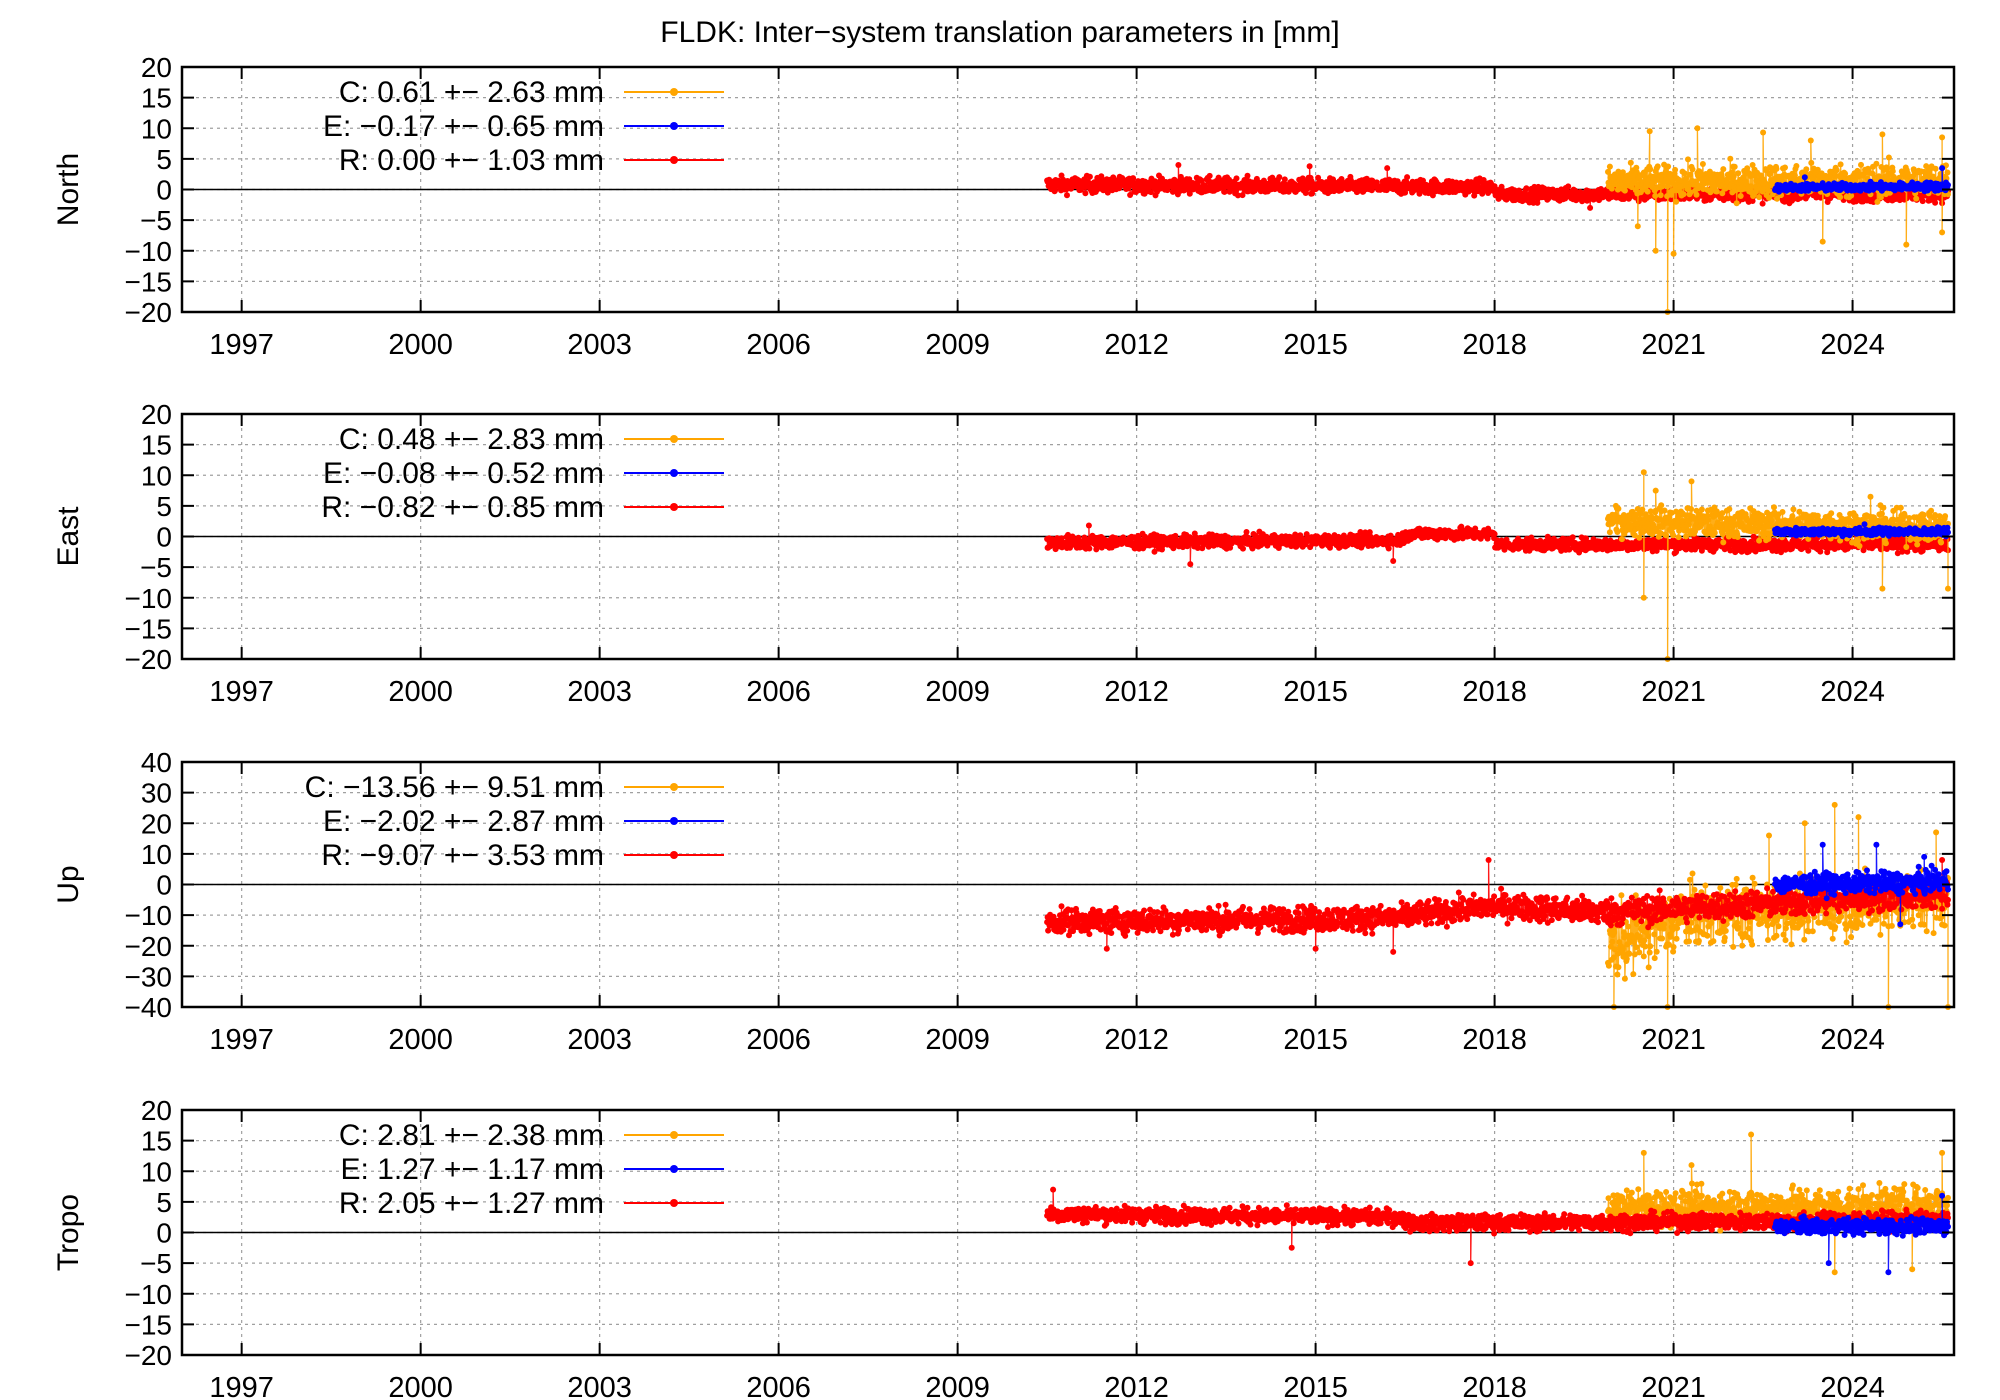 This screenshot has height=1400, width=2000. I want to click on series-line-C, so click(1778, 566).